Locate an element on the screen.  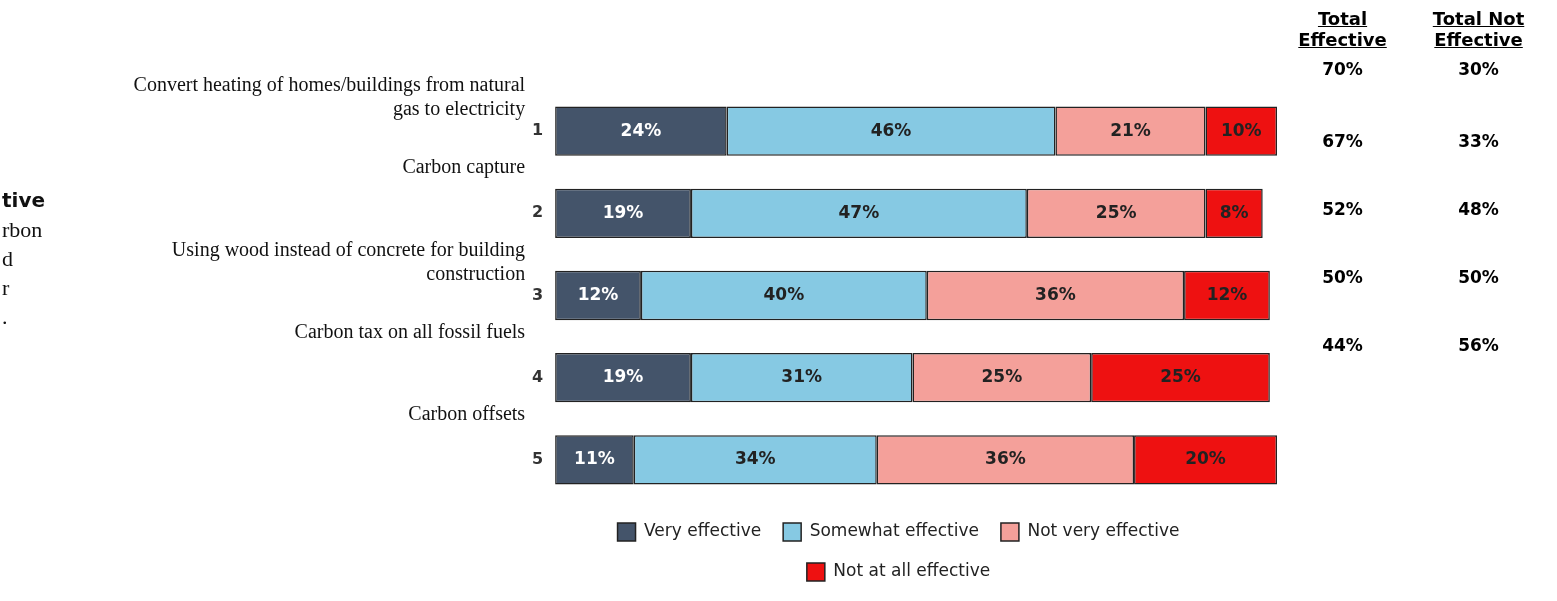
text: Carbon tax on all fossil fuels is located at coordinates (410, 330).